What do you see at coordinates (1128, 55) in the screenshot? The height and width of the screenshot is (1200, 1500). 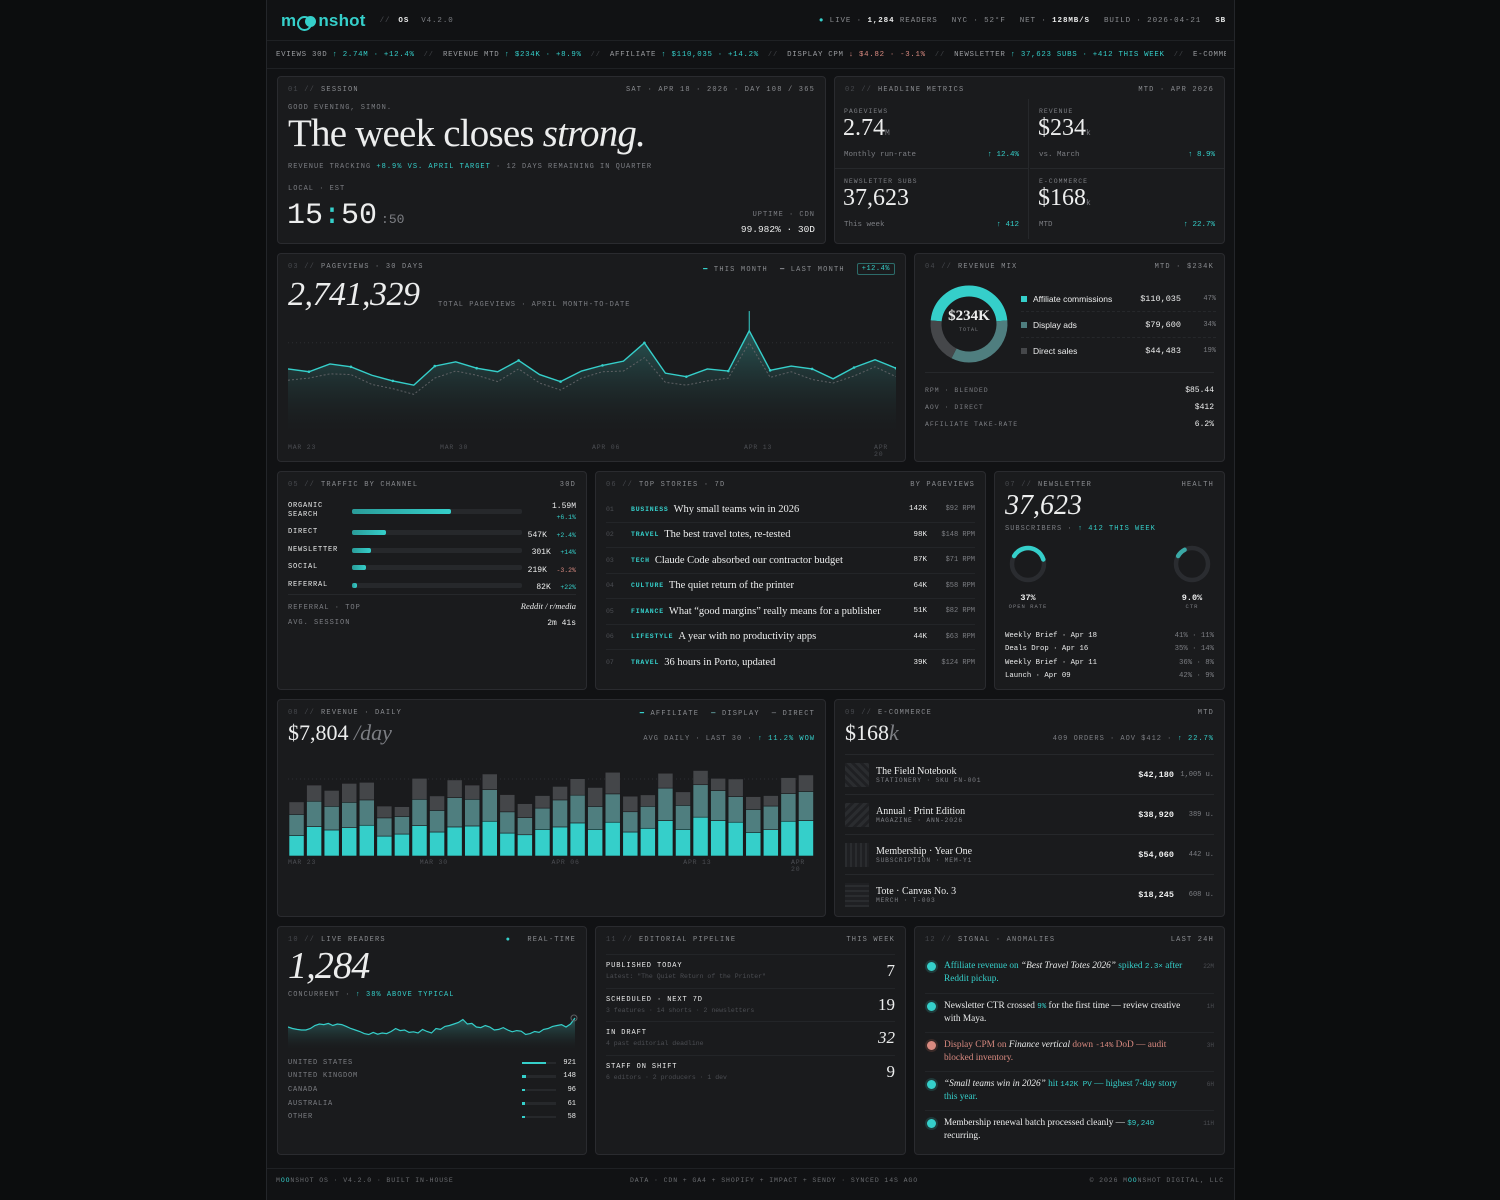 I see `ticker-delta: +412 THIS WEEK` at bounding box center [1128, 55].